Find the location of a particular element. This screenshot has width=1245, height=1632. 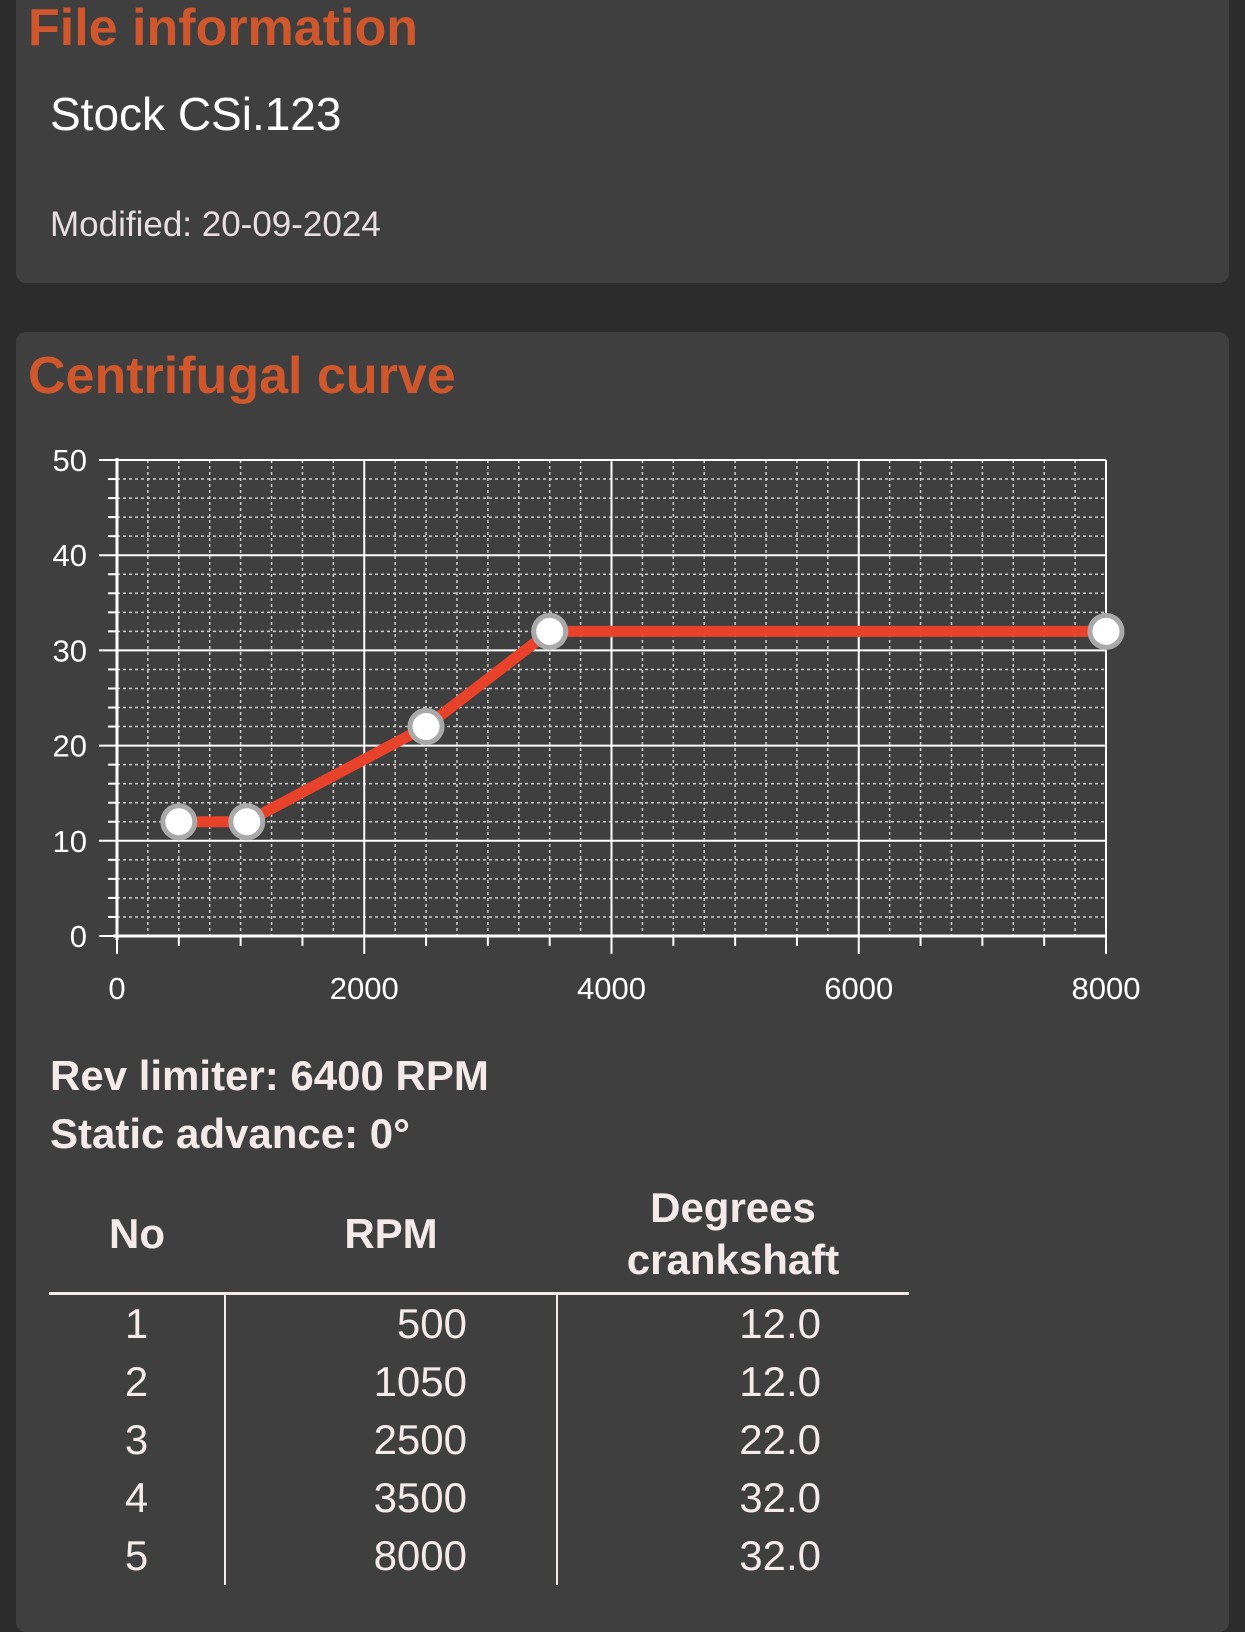

header-degrees-crankshaft: Degrees crankshaft is located at coordinates (733, 1238).